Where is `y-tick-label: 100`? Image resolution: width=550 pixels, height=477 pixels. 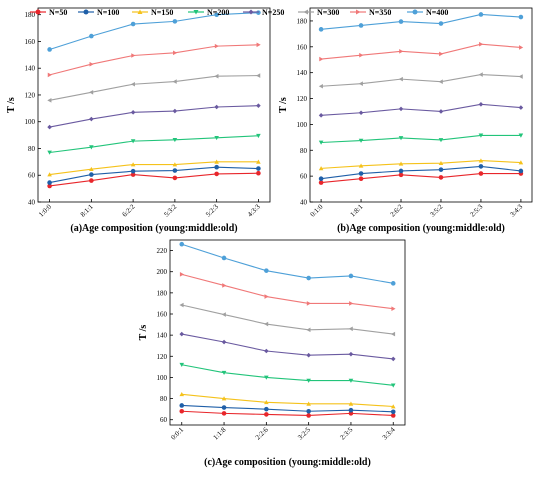 y-tick-label: 100 is located at coordinates (302, 125).